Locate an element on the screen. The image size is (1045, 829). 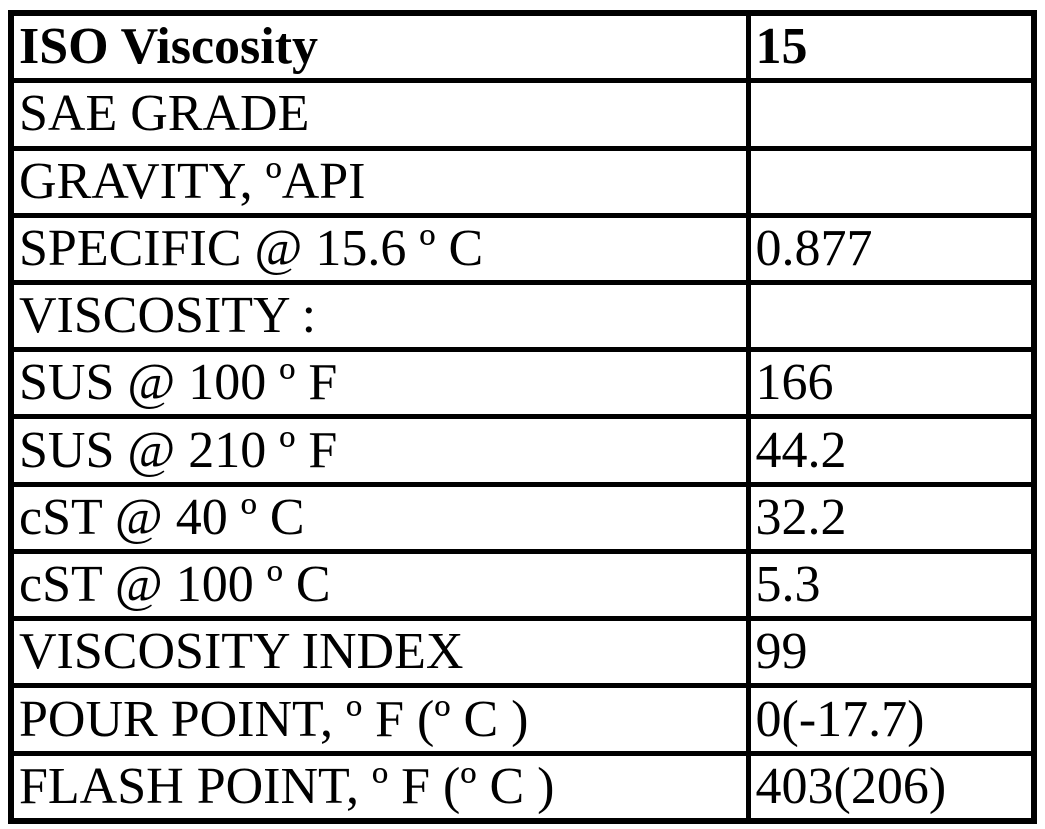
property-value: 403(206) is located at coordinates (891, 787).